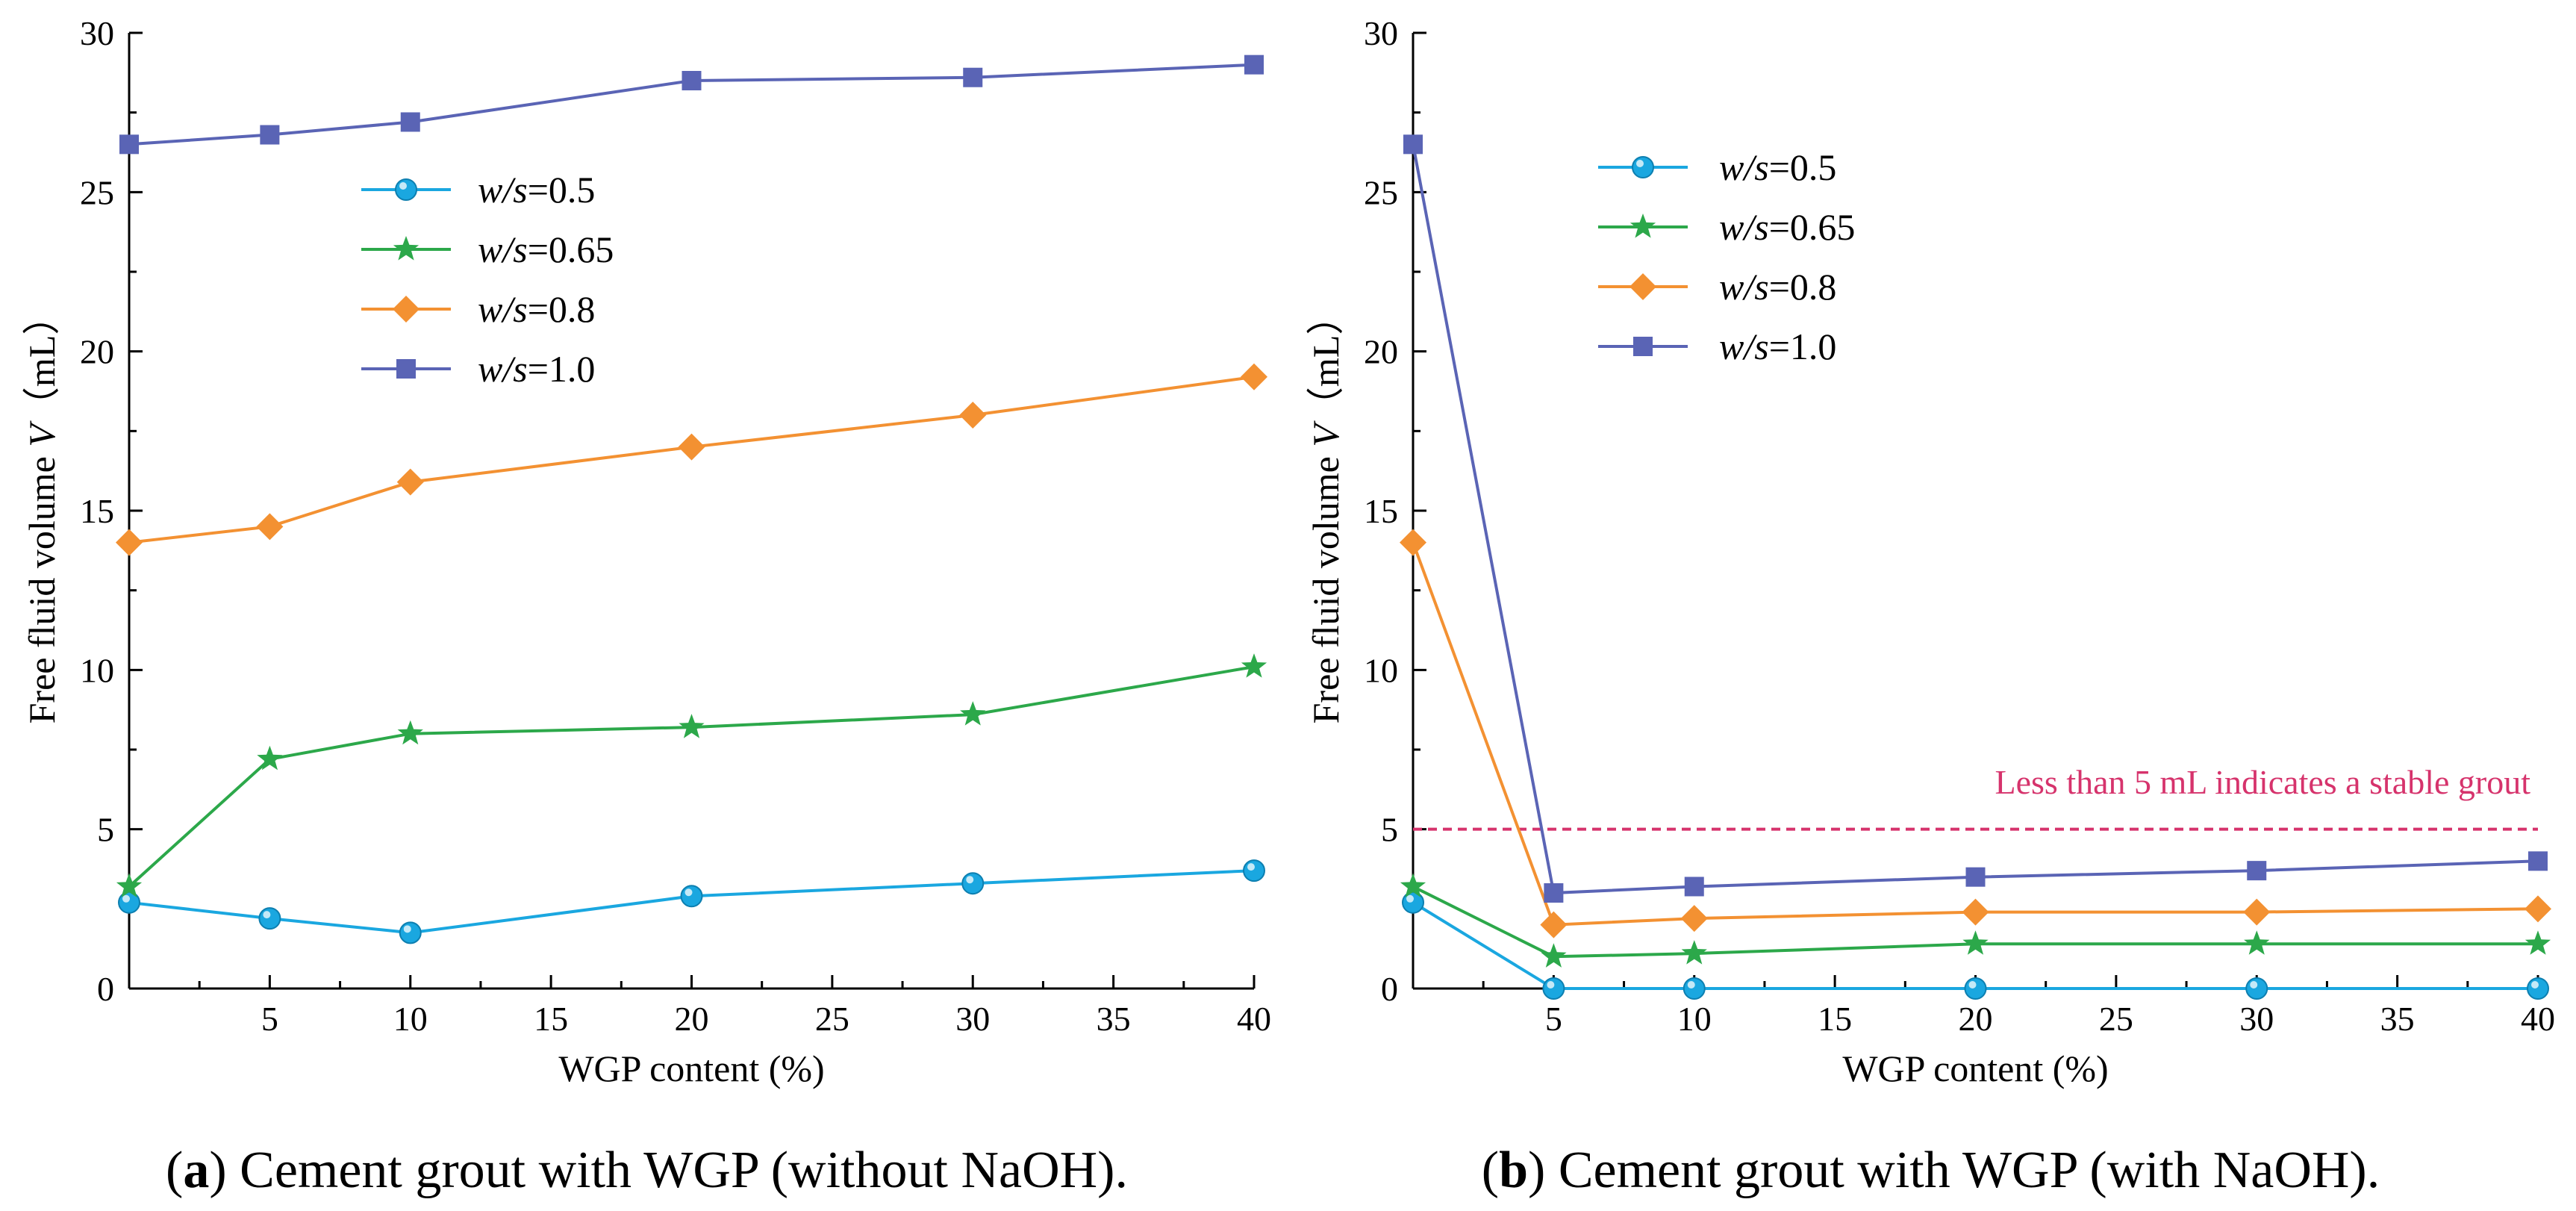 This screenshot has width=2576, height=1211. I want to click on panel-a-legend-item-0-label-value: =0.5, so click(562, 190).